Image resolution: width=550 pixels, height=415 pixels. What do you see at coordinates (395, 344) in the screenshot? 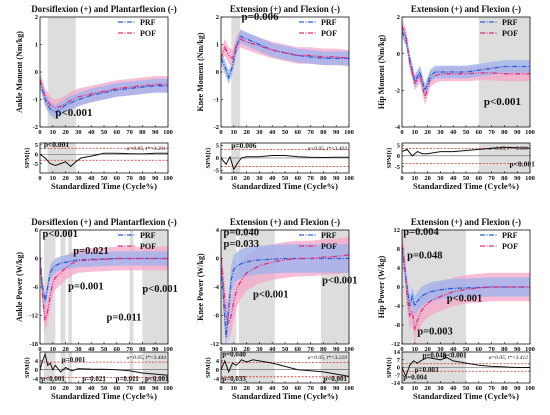
I see `y-tick-label: -12` at bounding box center [395, 344].